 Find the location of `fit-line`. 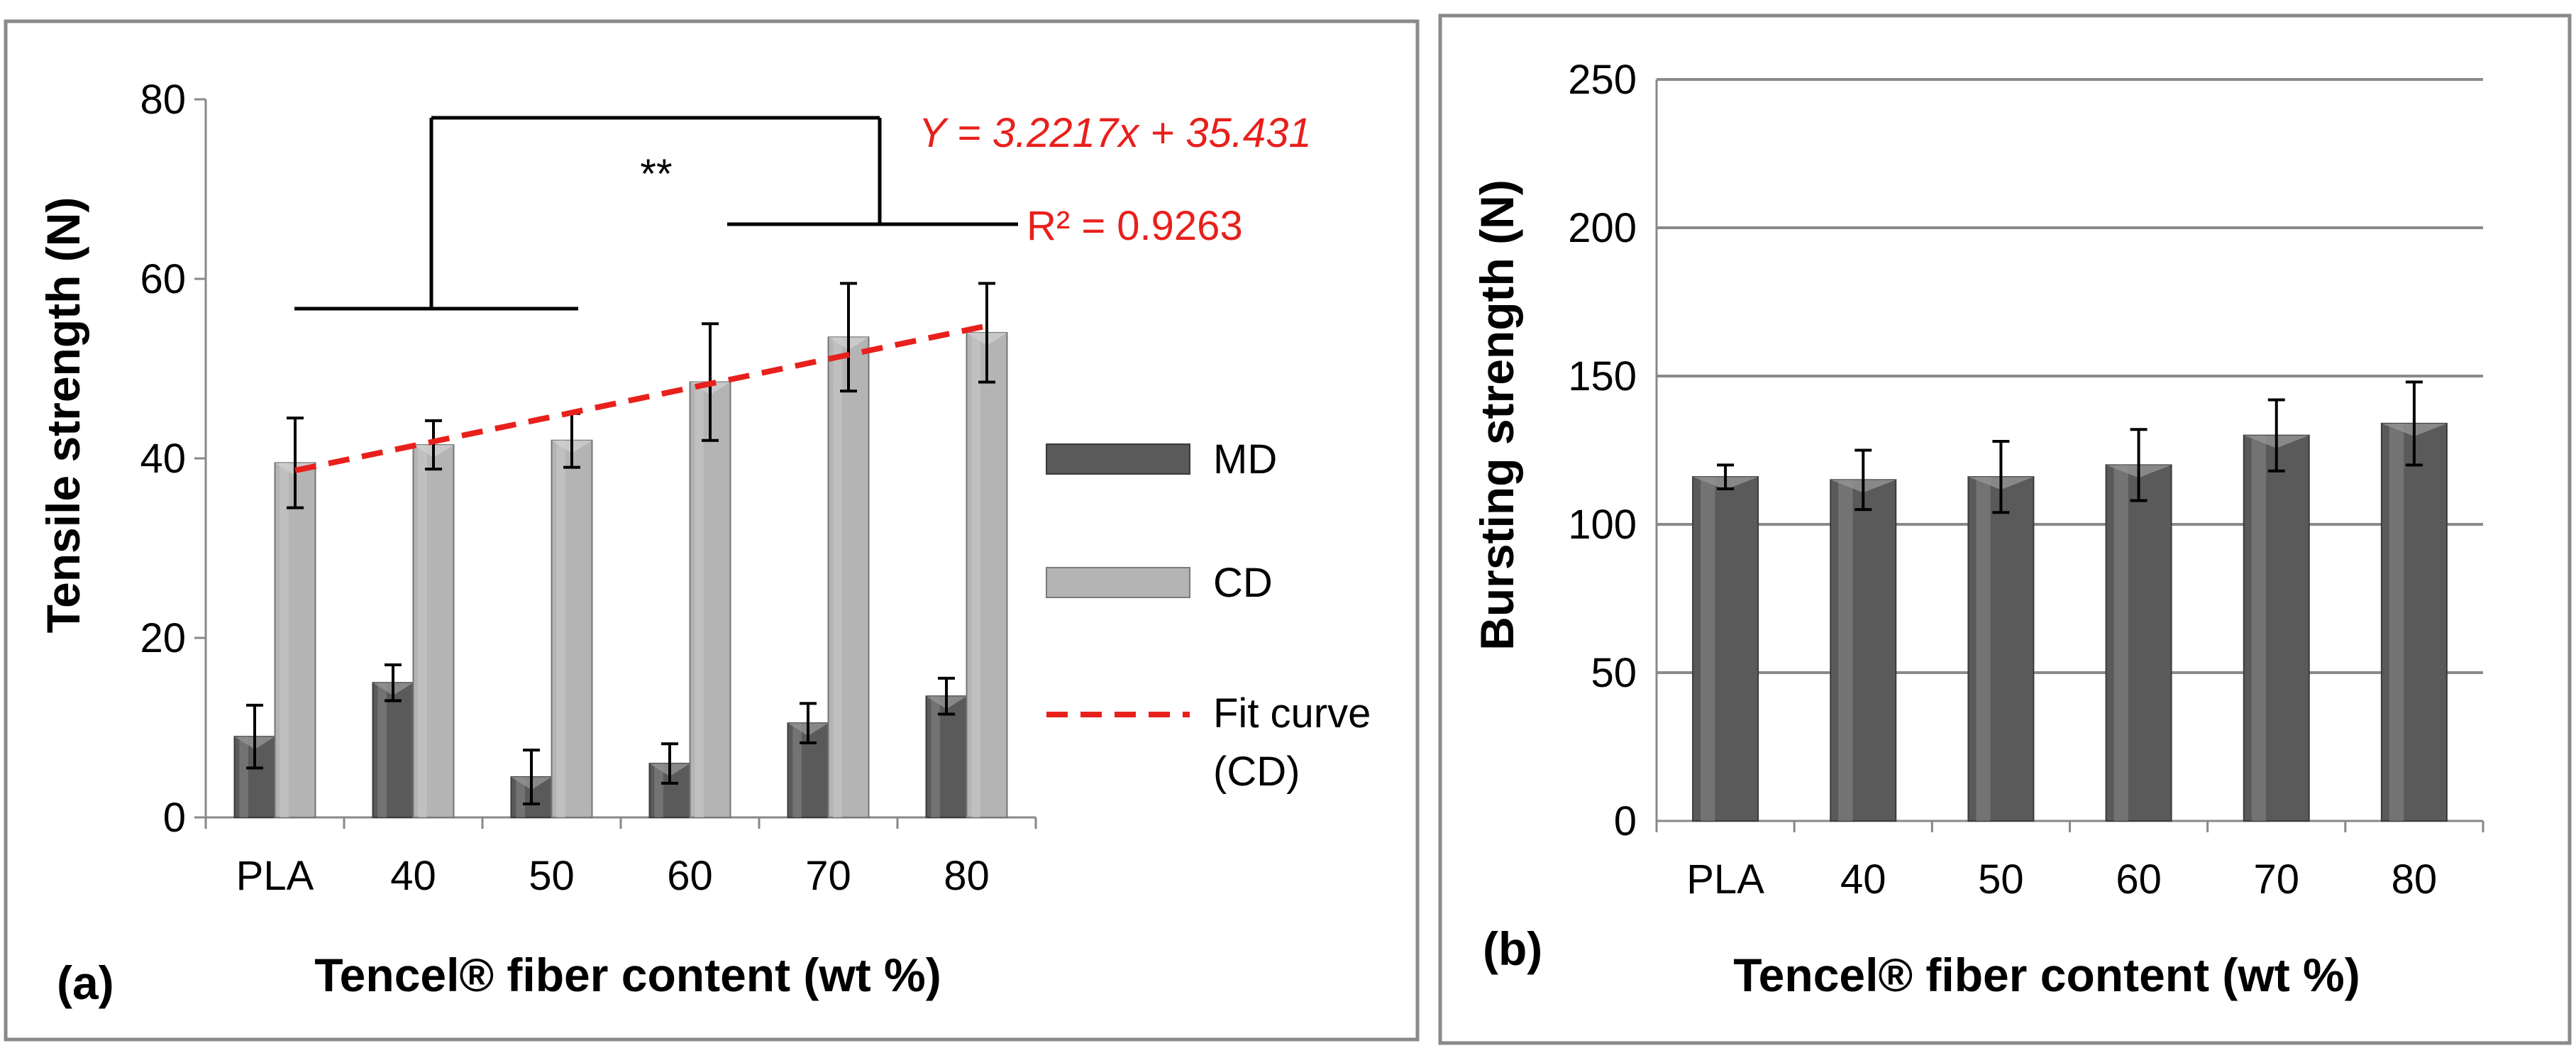

fit-line is located at coordinates (641, 398).